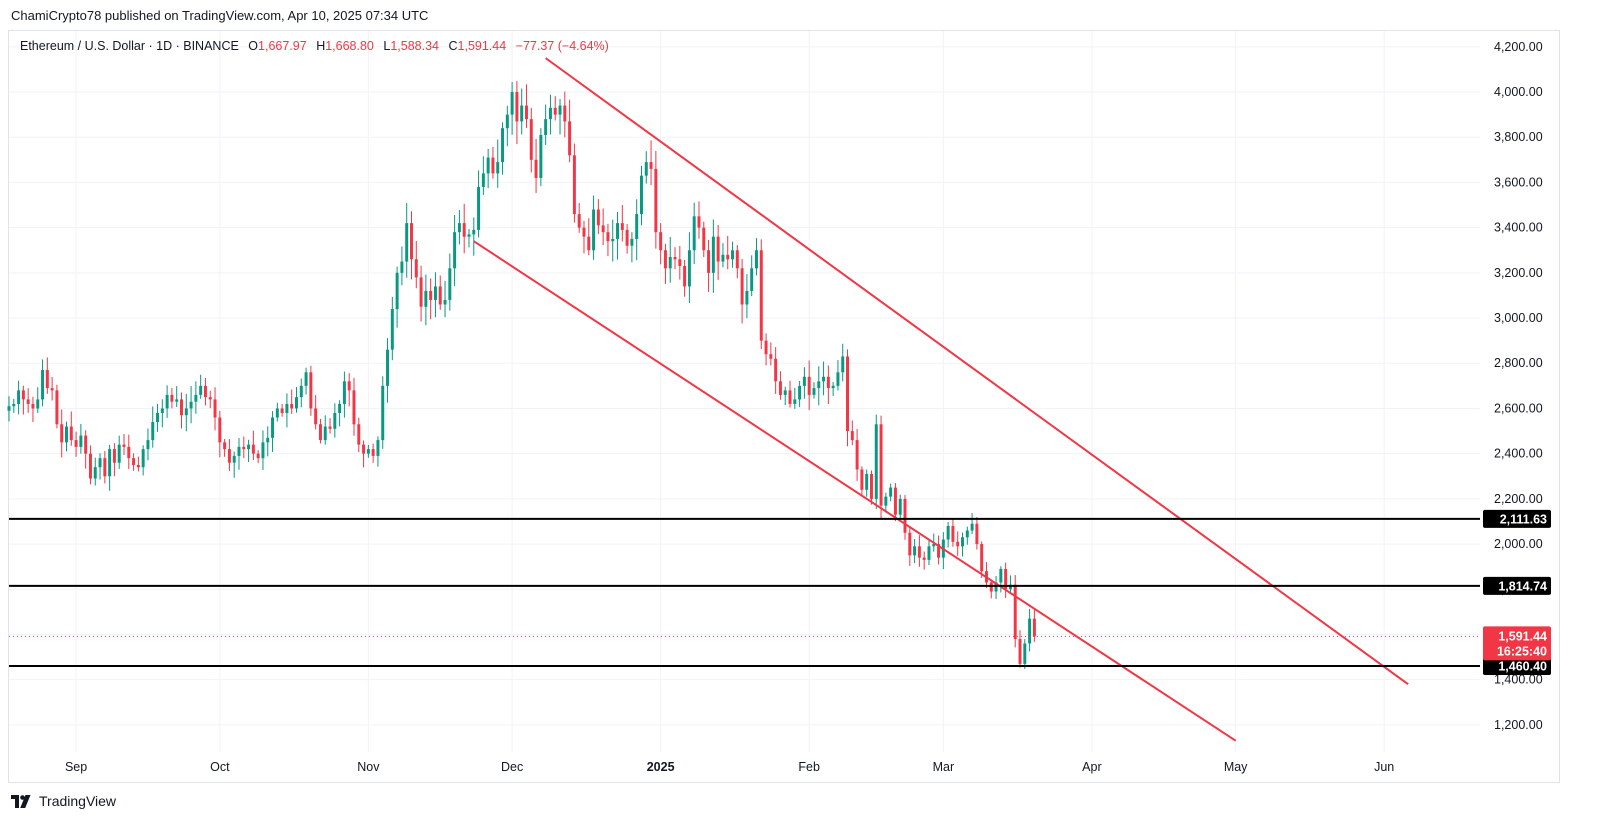  I want to click on close-value: 1,591.44, so click(482, 46).